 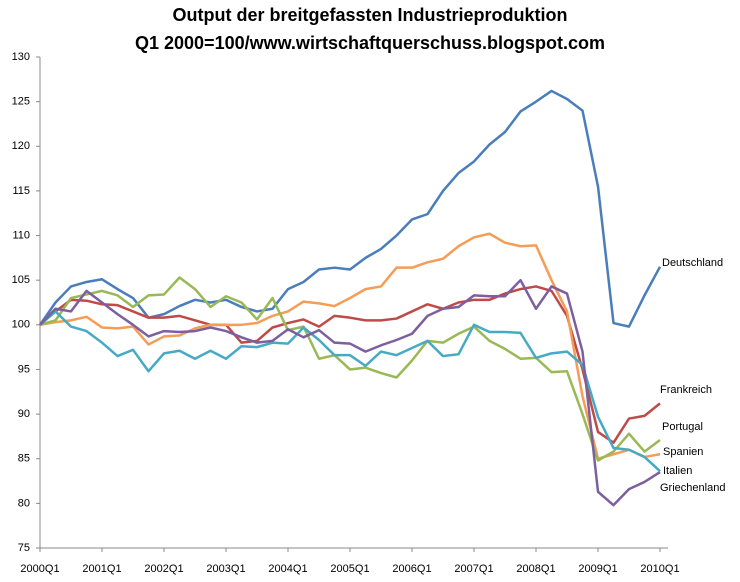 What do you see at coordinates (24, 548) in the screenshot?
I see `y-tick-label: 75` at bounding box center [24, 548].